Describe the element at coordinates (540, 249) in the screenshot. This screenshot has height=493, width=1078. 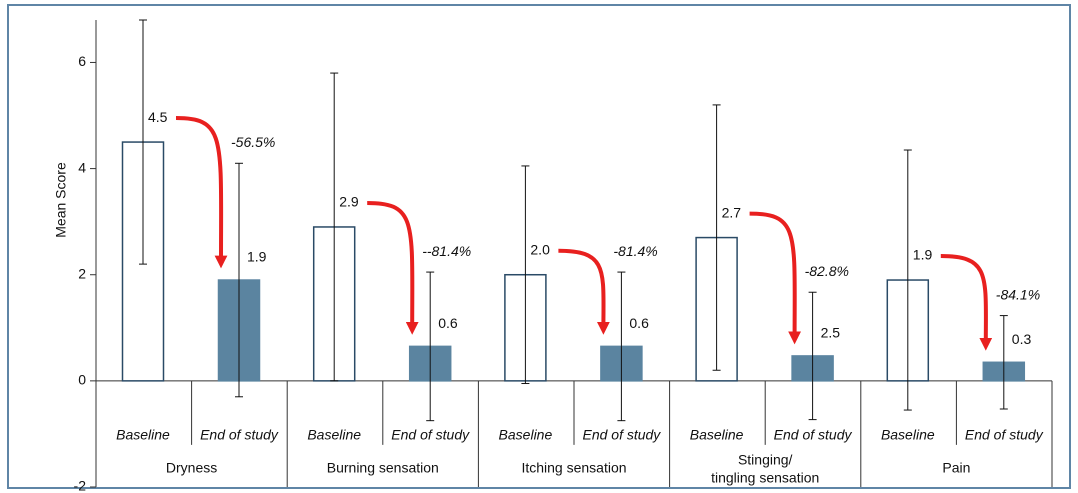
I see `baseline-label: 2.0` at that location.